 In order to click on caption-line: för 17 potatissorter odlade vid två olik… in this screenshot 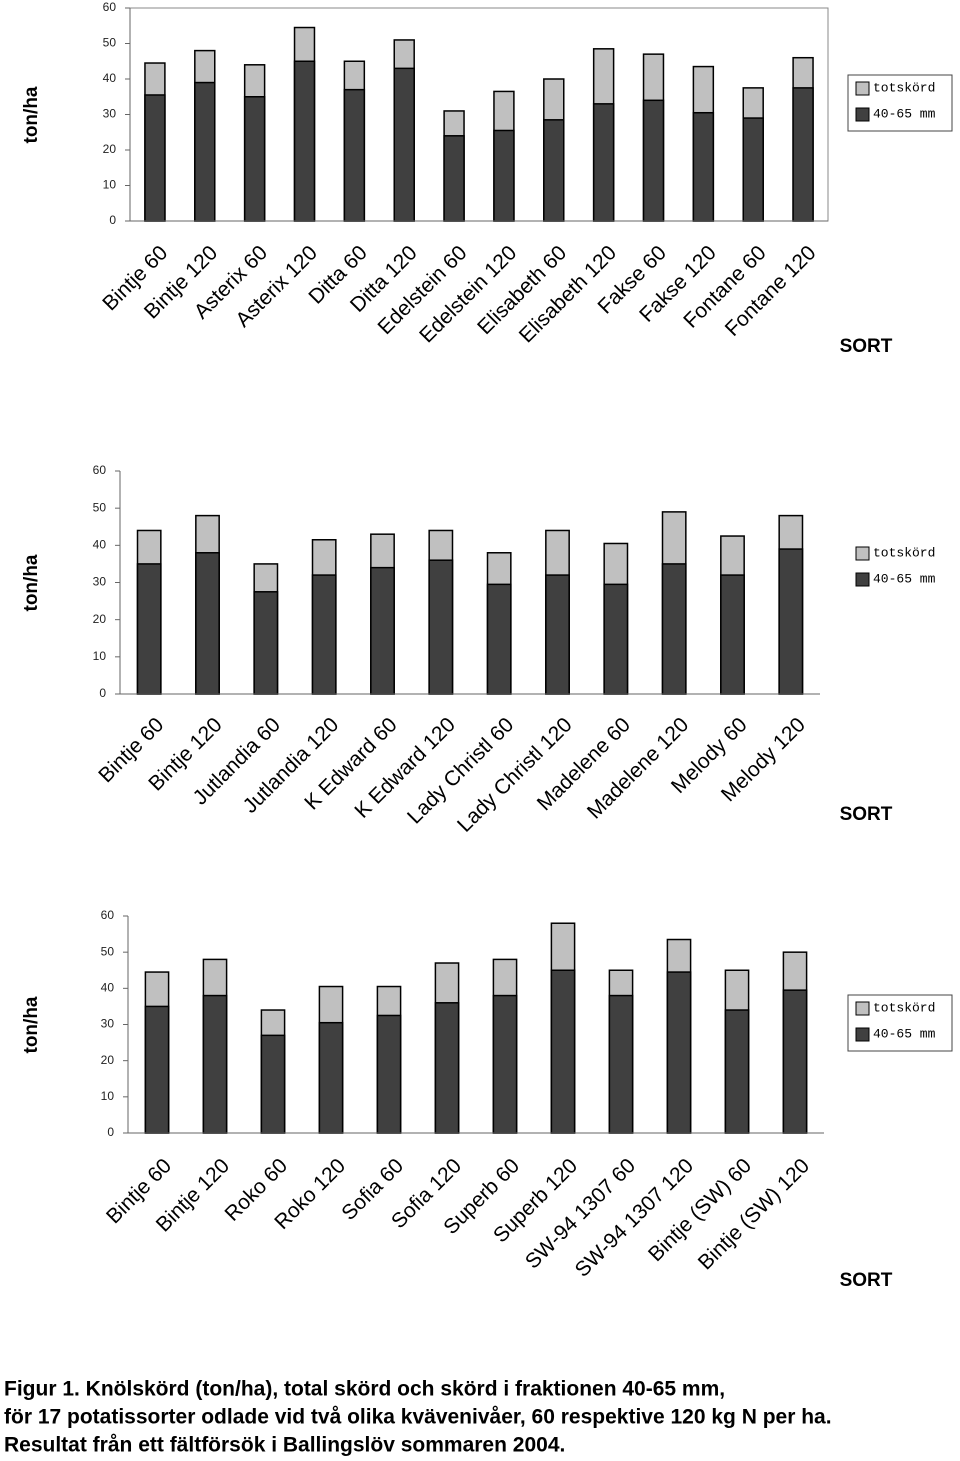, I will do `click(418, 1417)`.